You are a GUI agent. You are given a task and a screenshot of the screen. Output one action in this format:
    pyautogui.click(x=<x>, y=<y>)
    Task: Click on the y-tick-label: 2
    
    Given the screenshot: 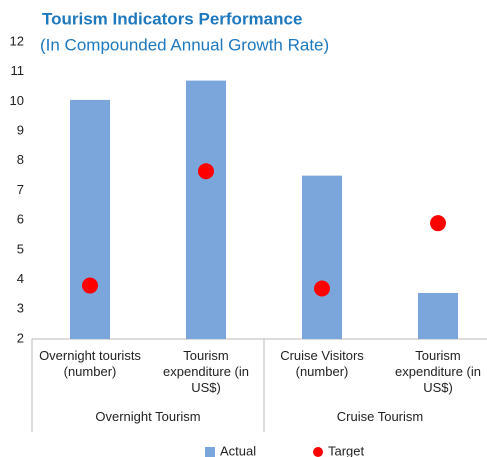 What is the action you would take?
    pyautogui.click(x=20, y=337)
    